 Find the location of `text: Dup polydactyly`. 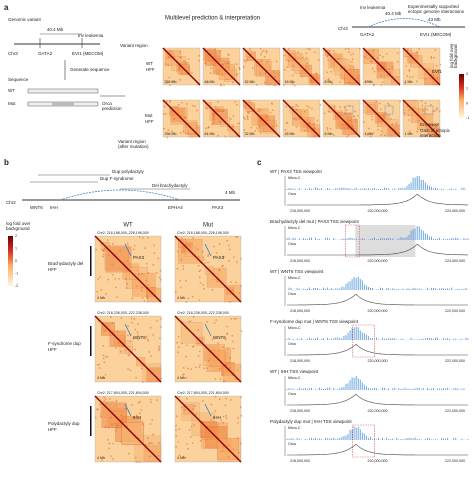

text: Dup polydactyly is located at coordinates (128, 171).